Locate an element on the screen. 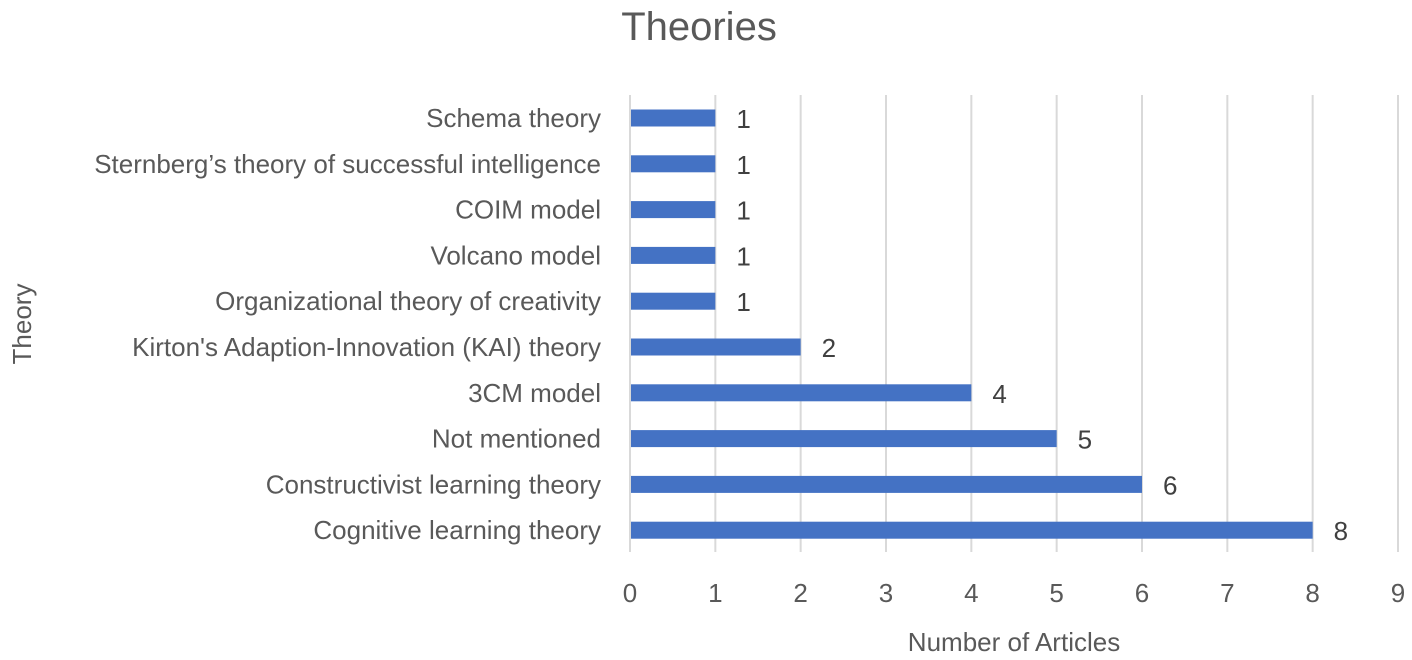 The image size is (1412, 660). x-tick-label: 2 is located at coordinates (800, 593).